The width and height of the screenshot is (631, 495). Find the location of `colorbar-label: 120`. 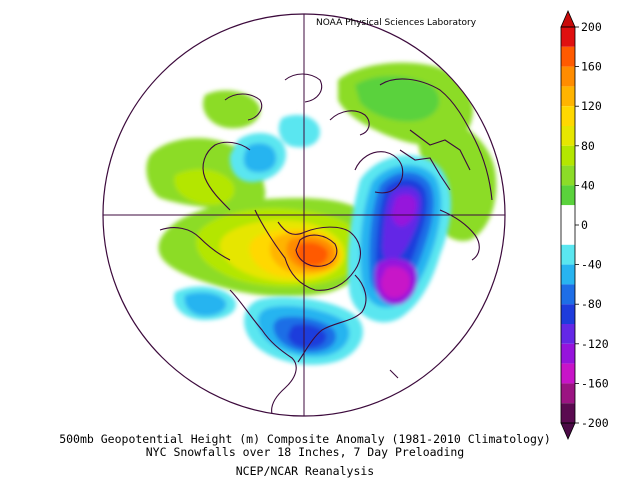

colorbar-label: 120 is located at coordinates (591, 106).